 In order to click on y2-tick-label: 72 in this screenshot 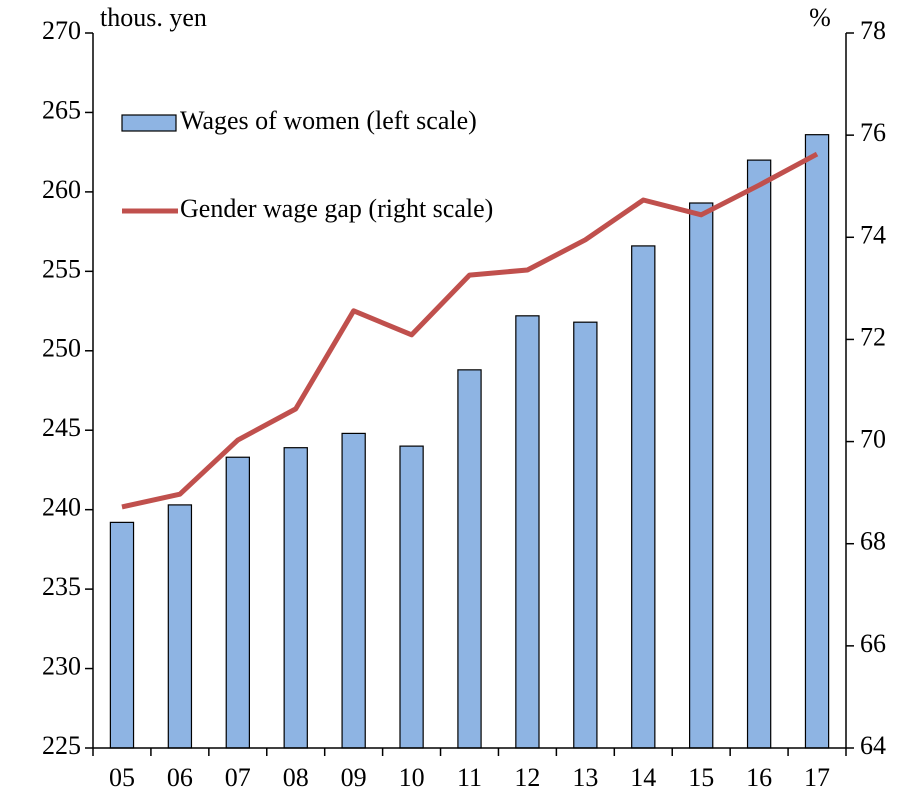, I will do `click(873, 336)`.